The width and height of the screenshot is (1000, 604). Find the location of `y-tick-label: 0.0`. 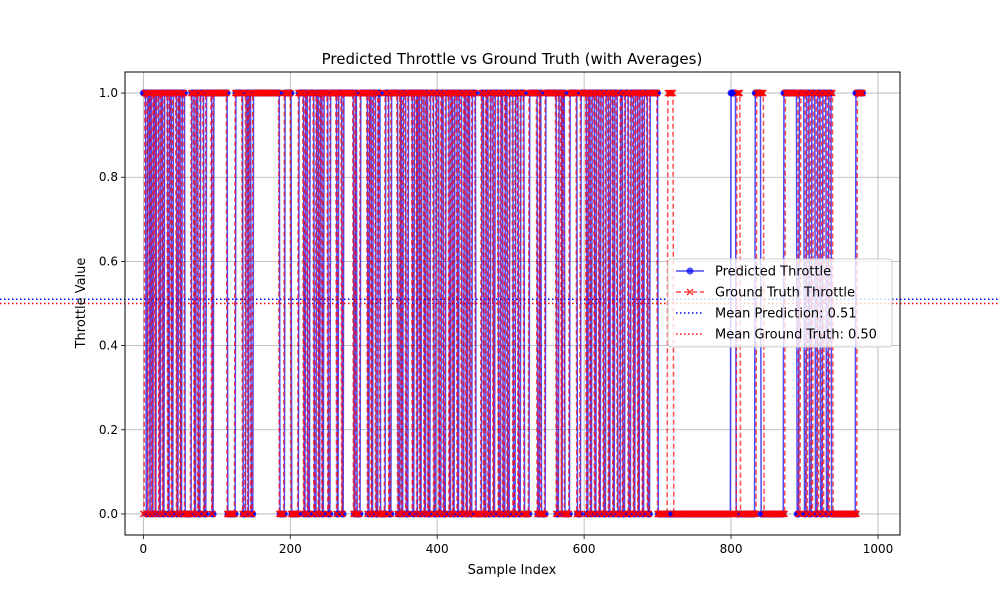

y-tick-label: 0.0 is located at coordinates (108, 514).